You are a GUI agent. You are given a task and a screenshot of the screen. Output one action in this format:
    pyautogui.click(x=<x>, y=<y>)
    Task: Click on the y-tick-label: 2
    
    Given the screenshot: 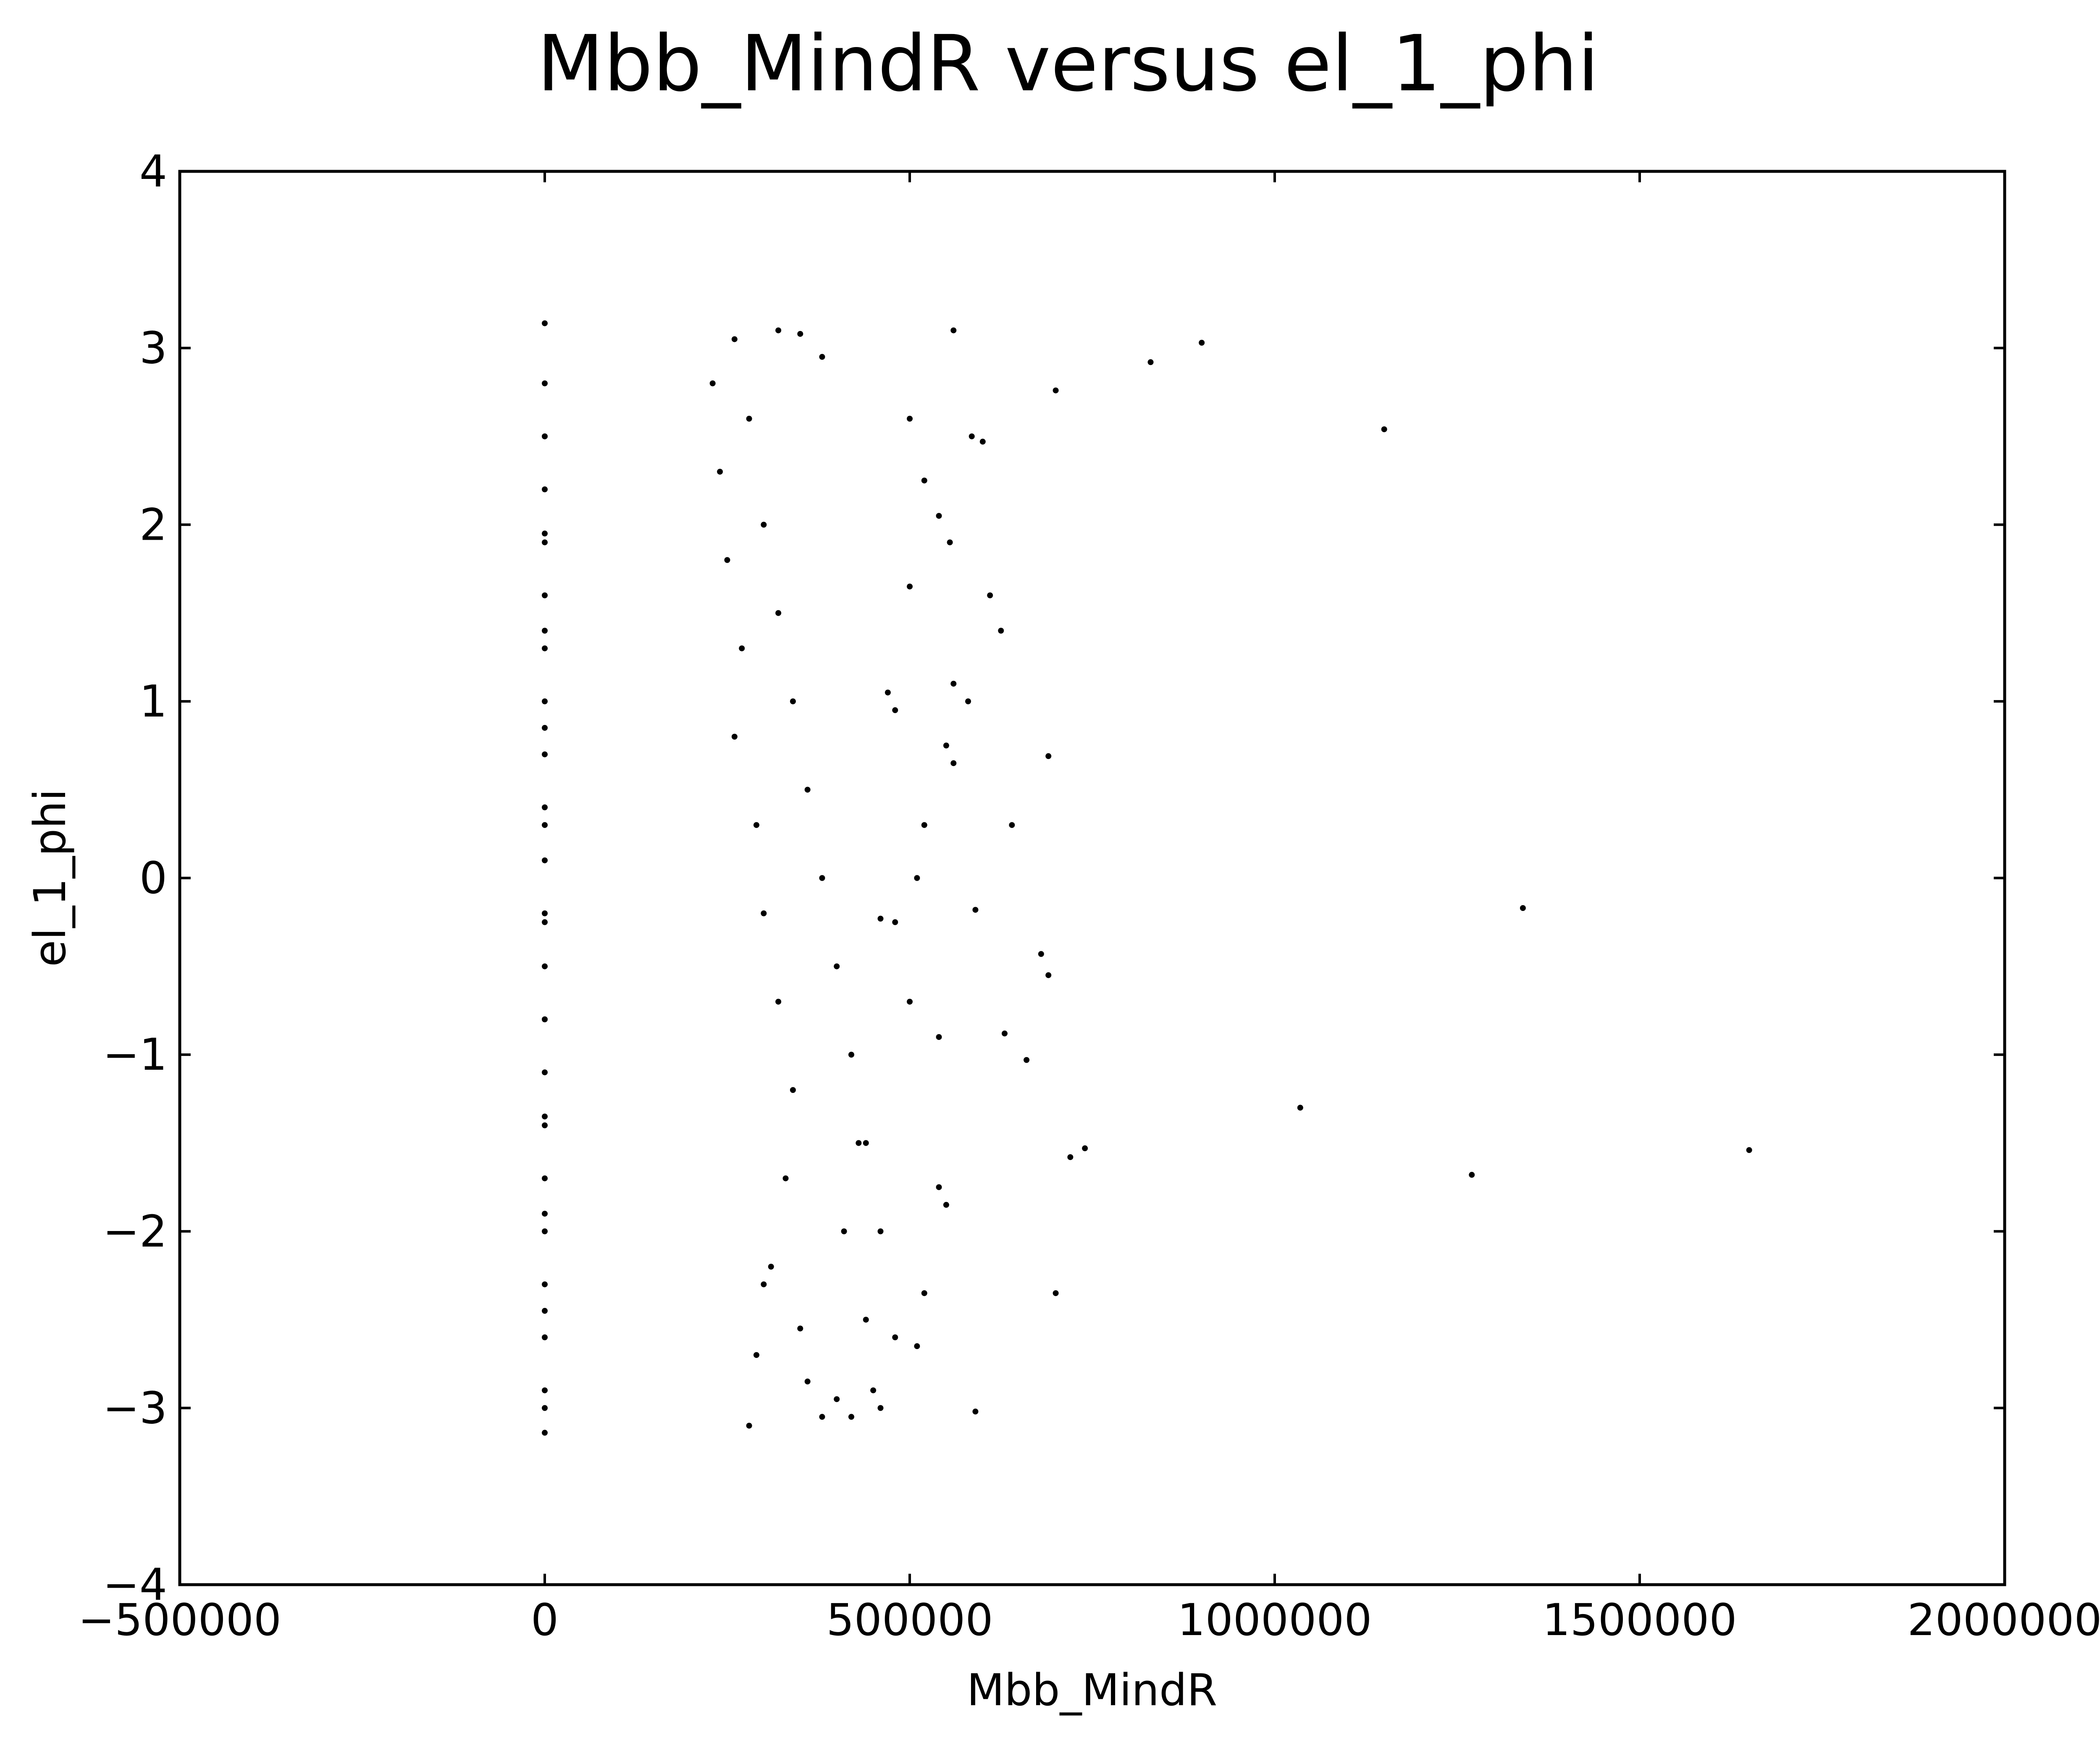 What is the action you would take?
    pyautogui.click(x=153, y=524)
    